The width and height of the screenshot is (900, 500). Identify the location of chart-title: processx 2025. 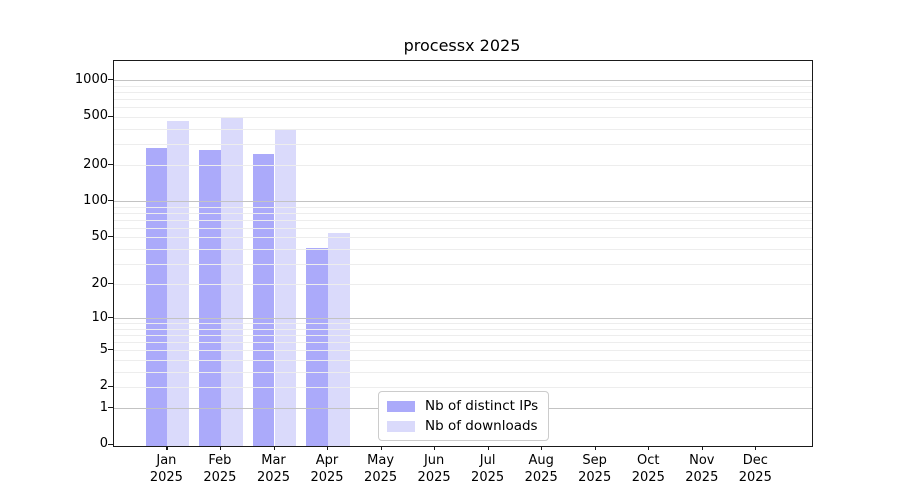
(462, 45).